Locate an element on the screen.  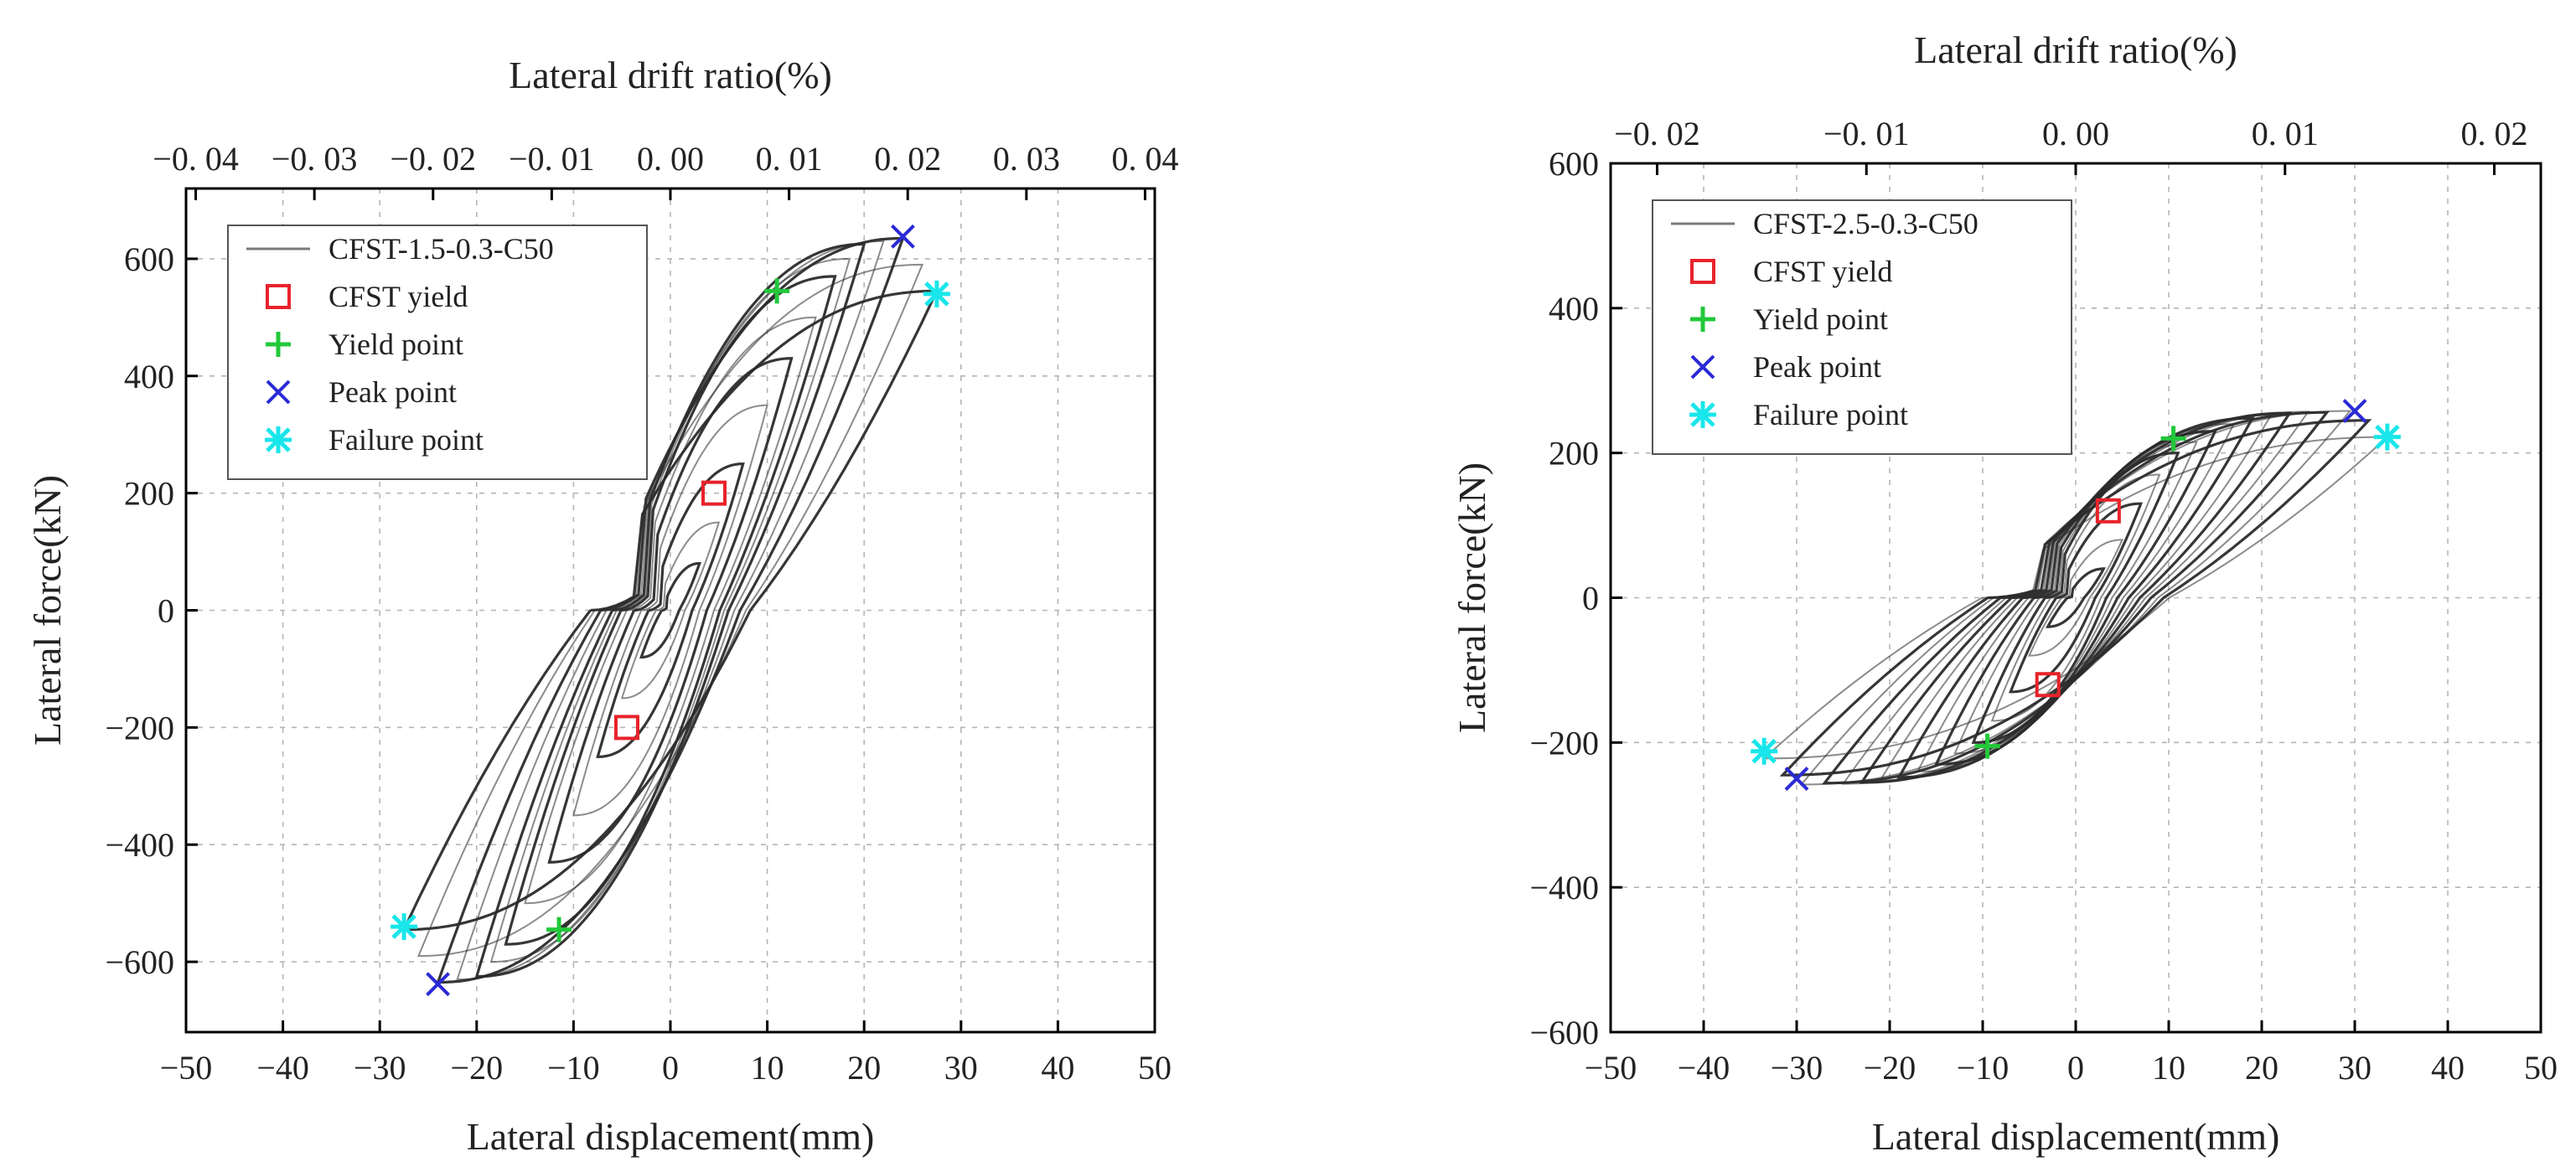
top-tick-label: −0. 04 is located at coordinates (196, 159).